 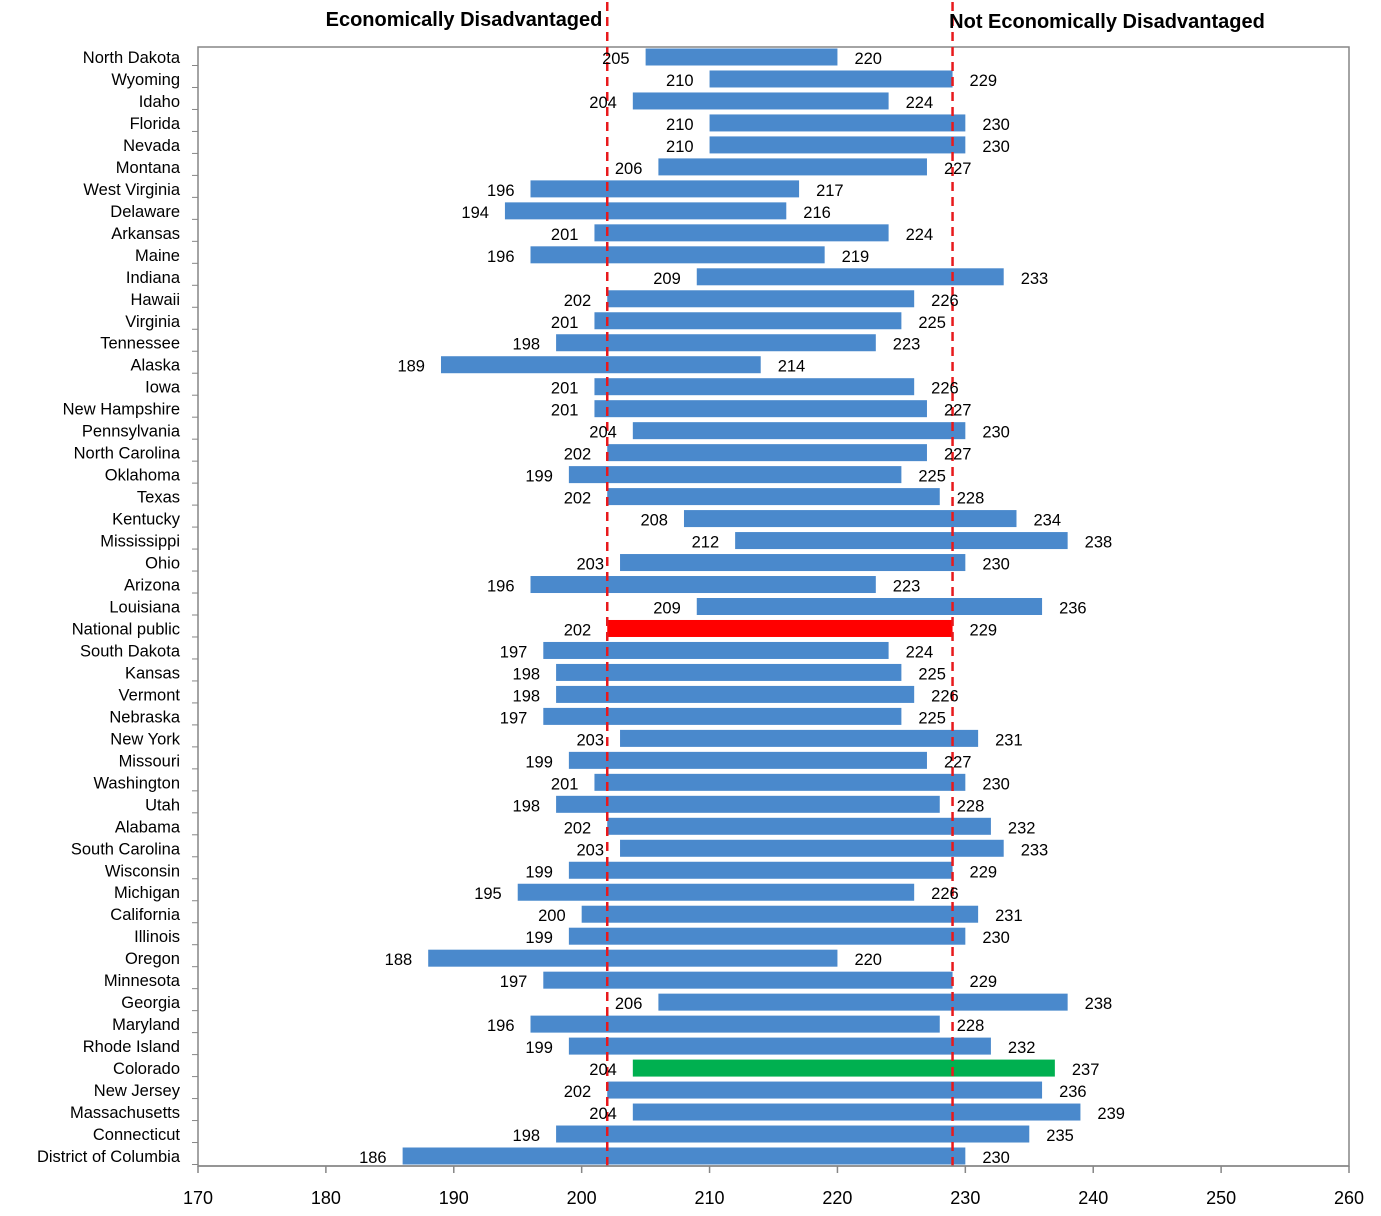 What do you see at coordinates (667, 279) in the screenshot?
I see `value-label-low-indiana: 209` at bounding box center [667, 279].